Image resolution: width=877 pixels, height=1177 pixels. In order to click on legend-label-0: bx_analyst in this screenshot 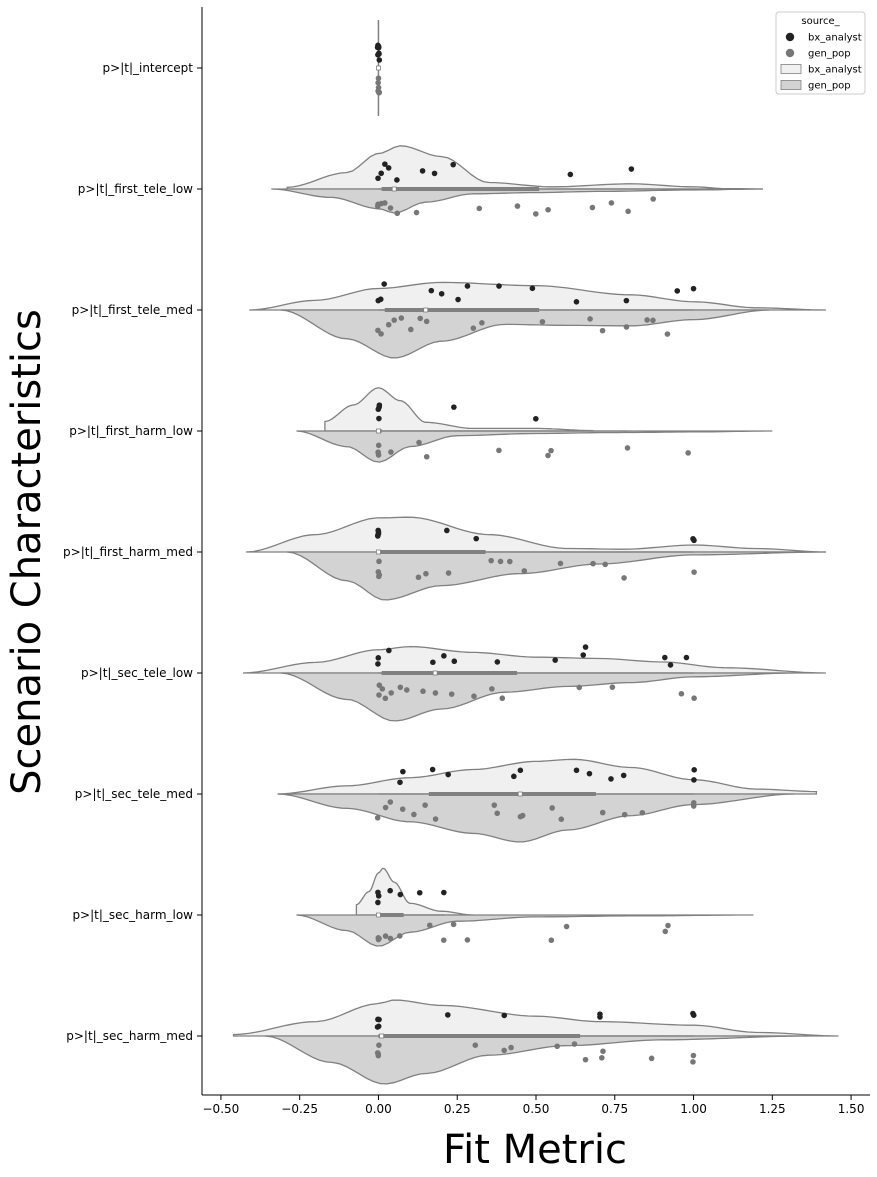, I will do `click(835, 38)`.